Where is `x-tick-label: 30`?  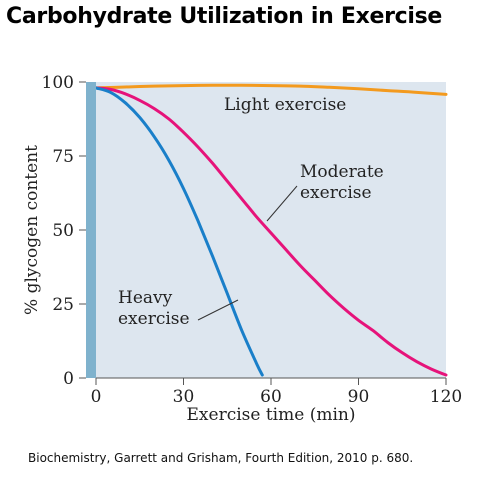
x-tick-label: 30 is located at coordinates (184, 397).